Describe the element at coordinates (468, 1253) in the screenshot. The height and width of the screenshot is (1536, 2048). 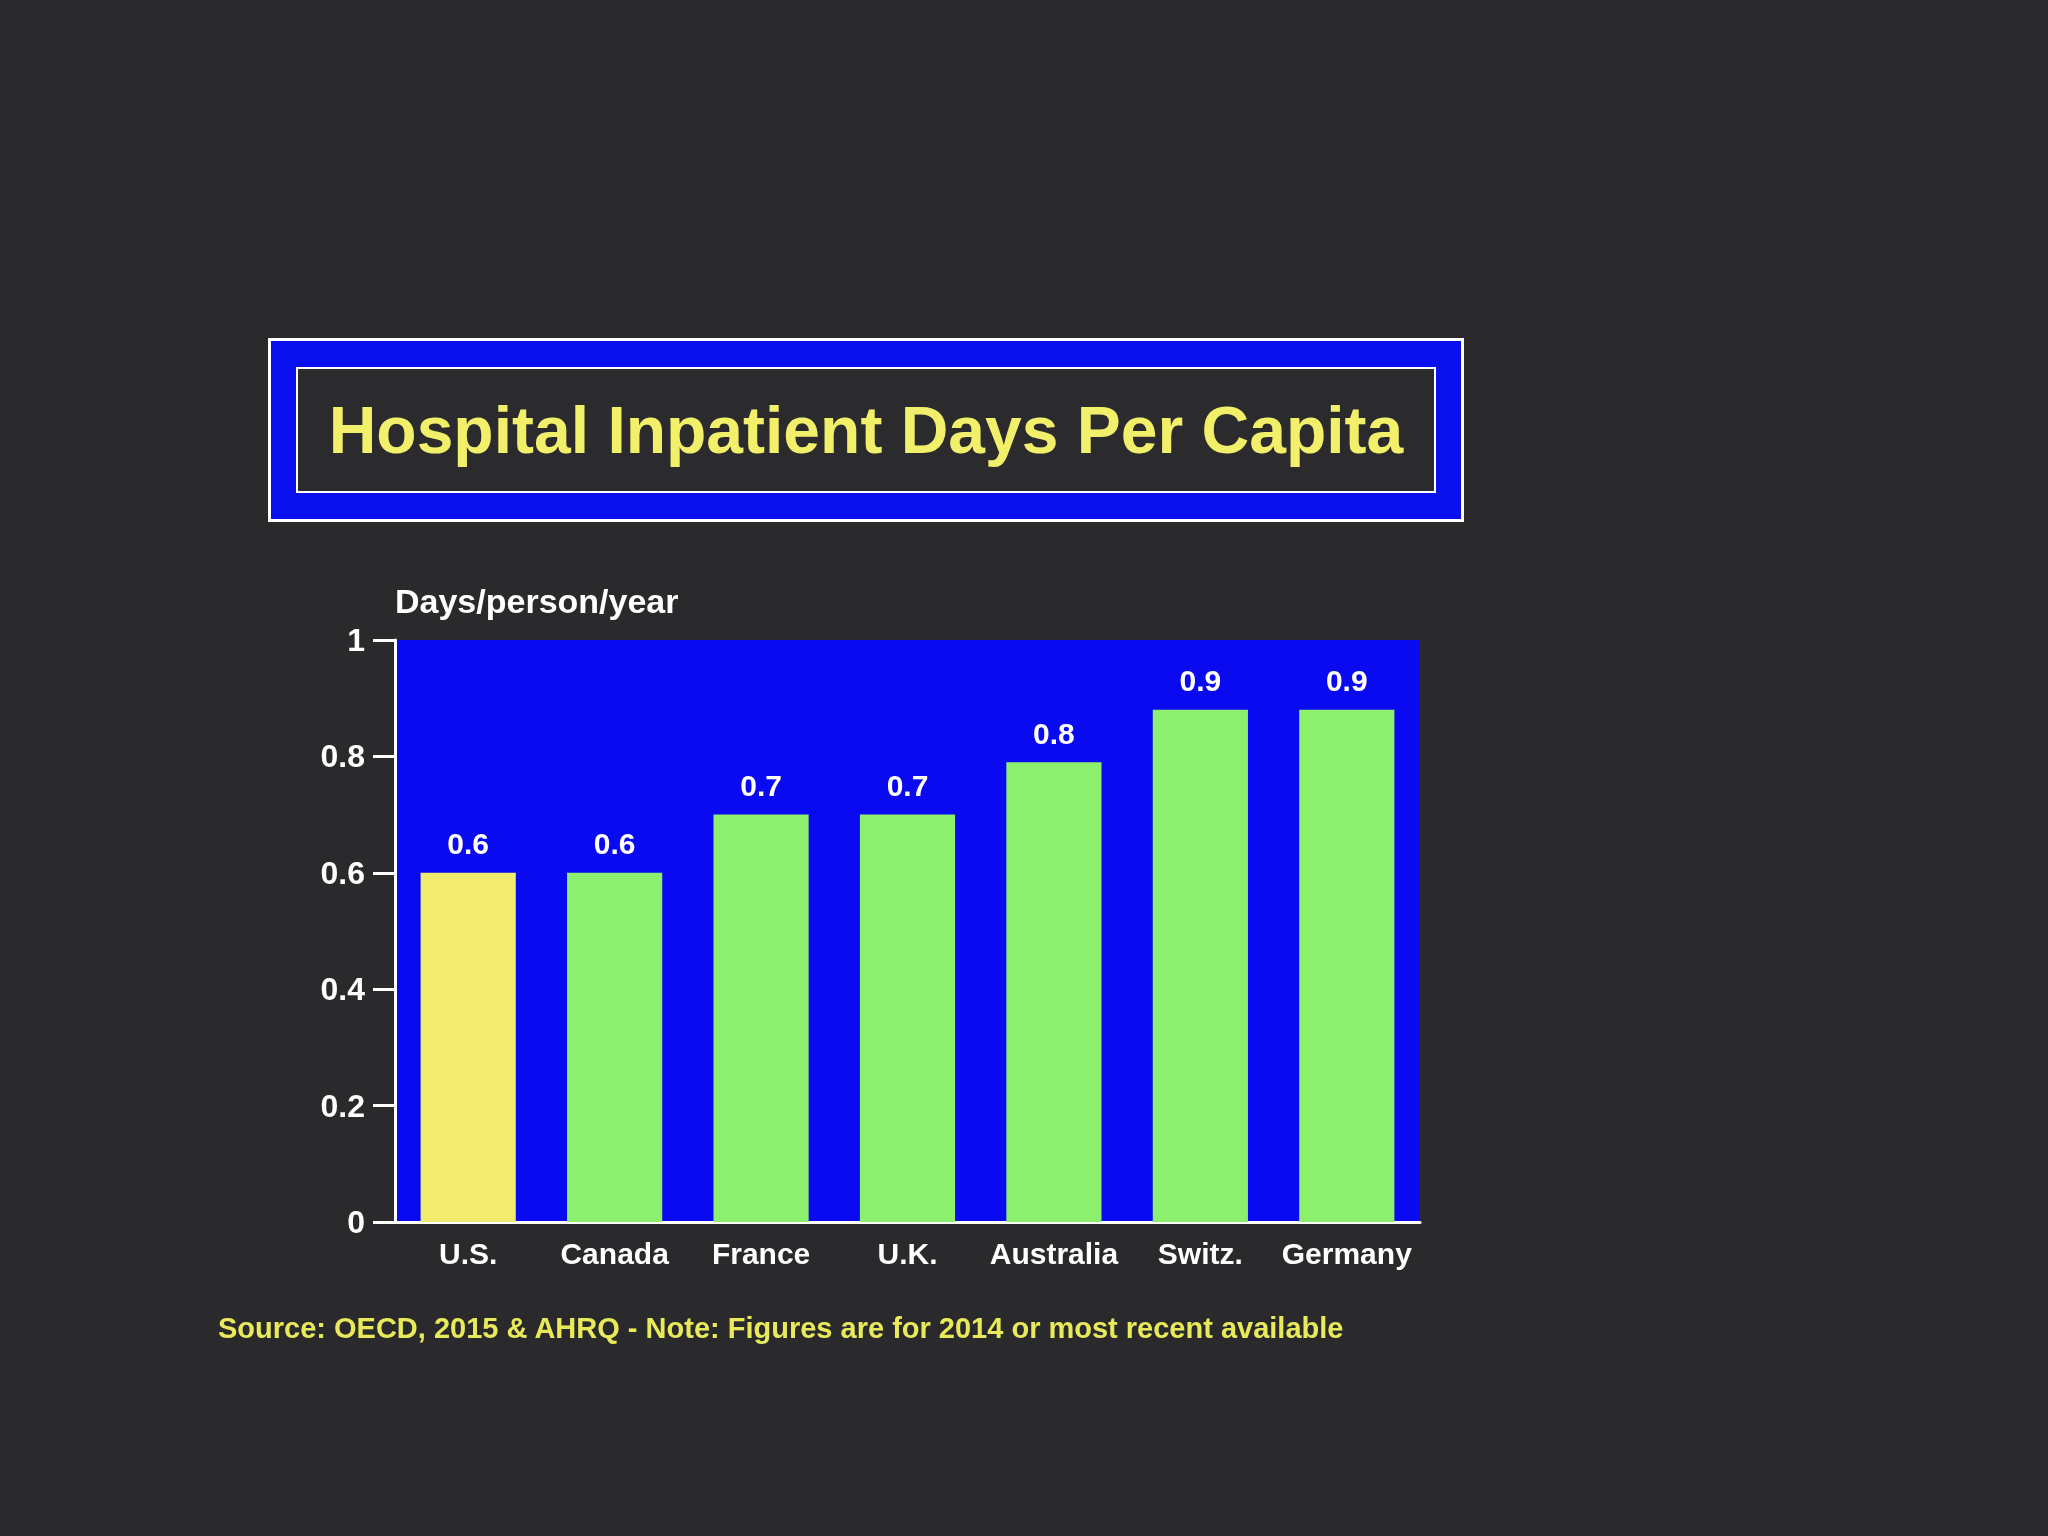
I see `x-tick-label: U.S.` at that location.